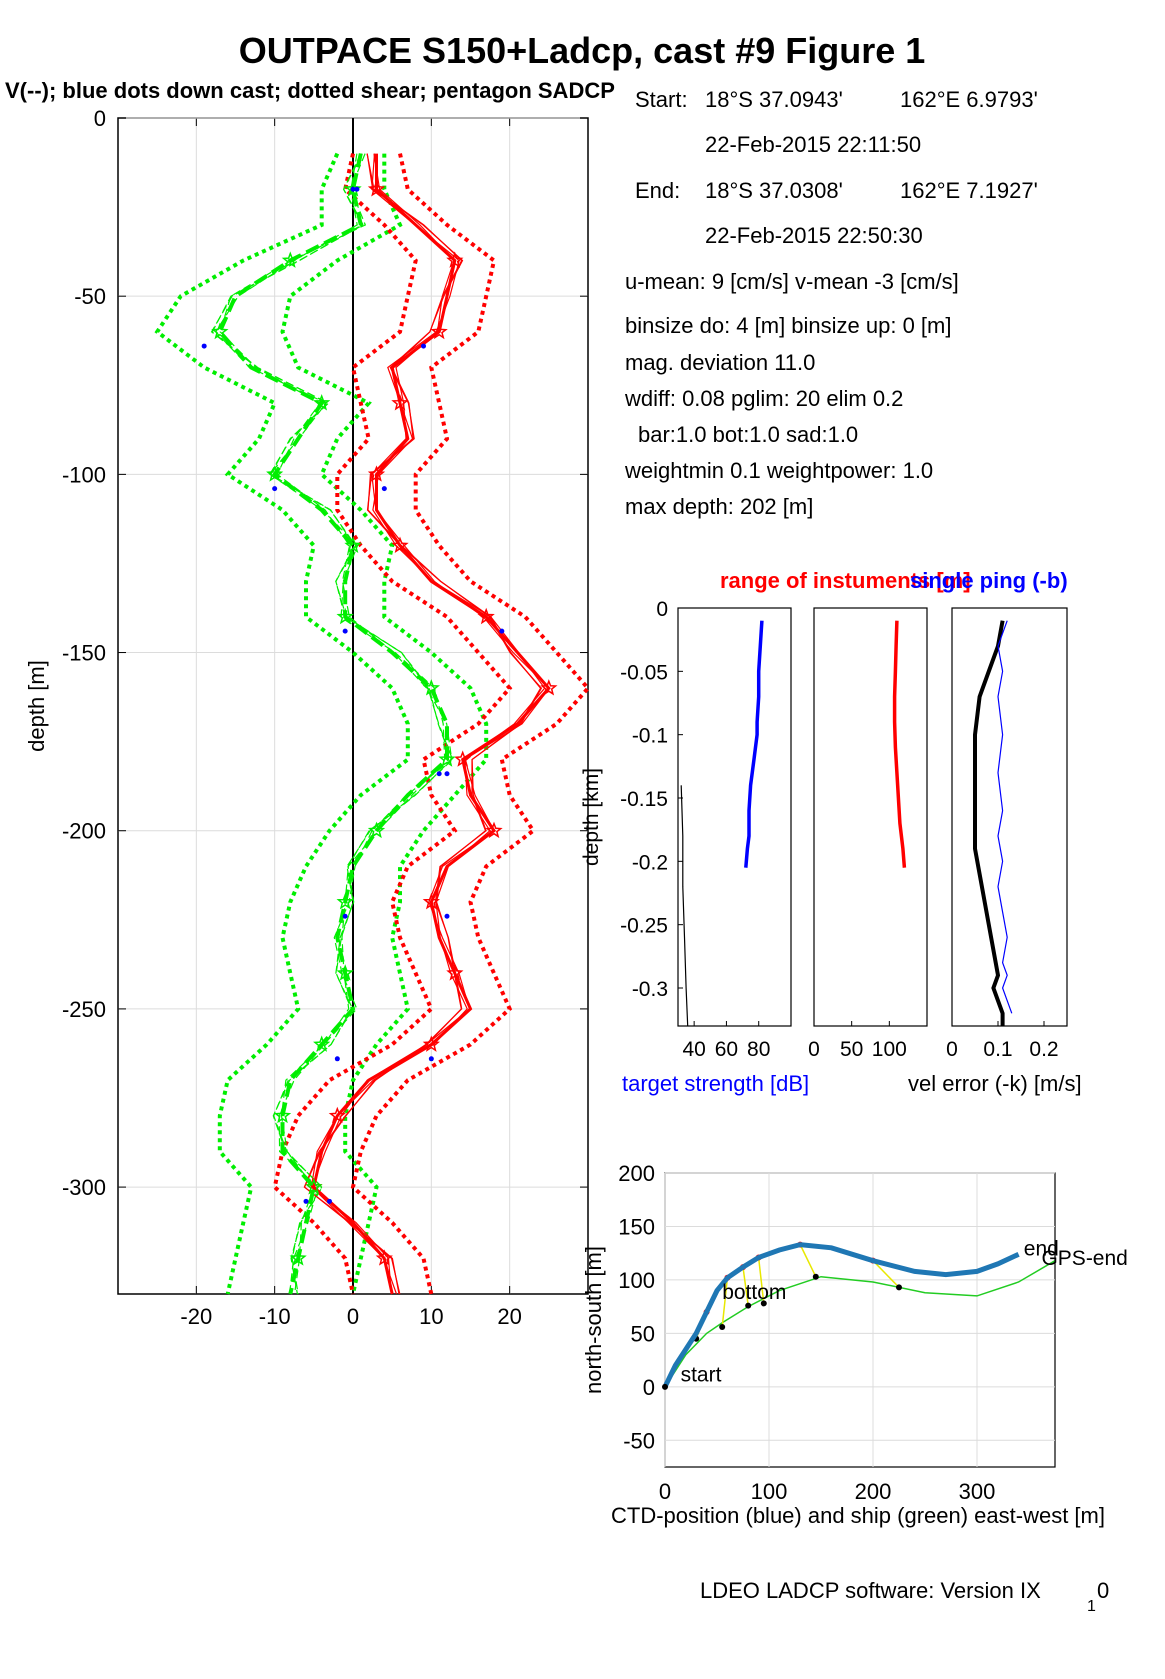 This screenshot has width=1165, height=1679. I want to click on y-tick-label: -0.15, so click(644, 799).